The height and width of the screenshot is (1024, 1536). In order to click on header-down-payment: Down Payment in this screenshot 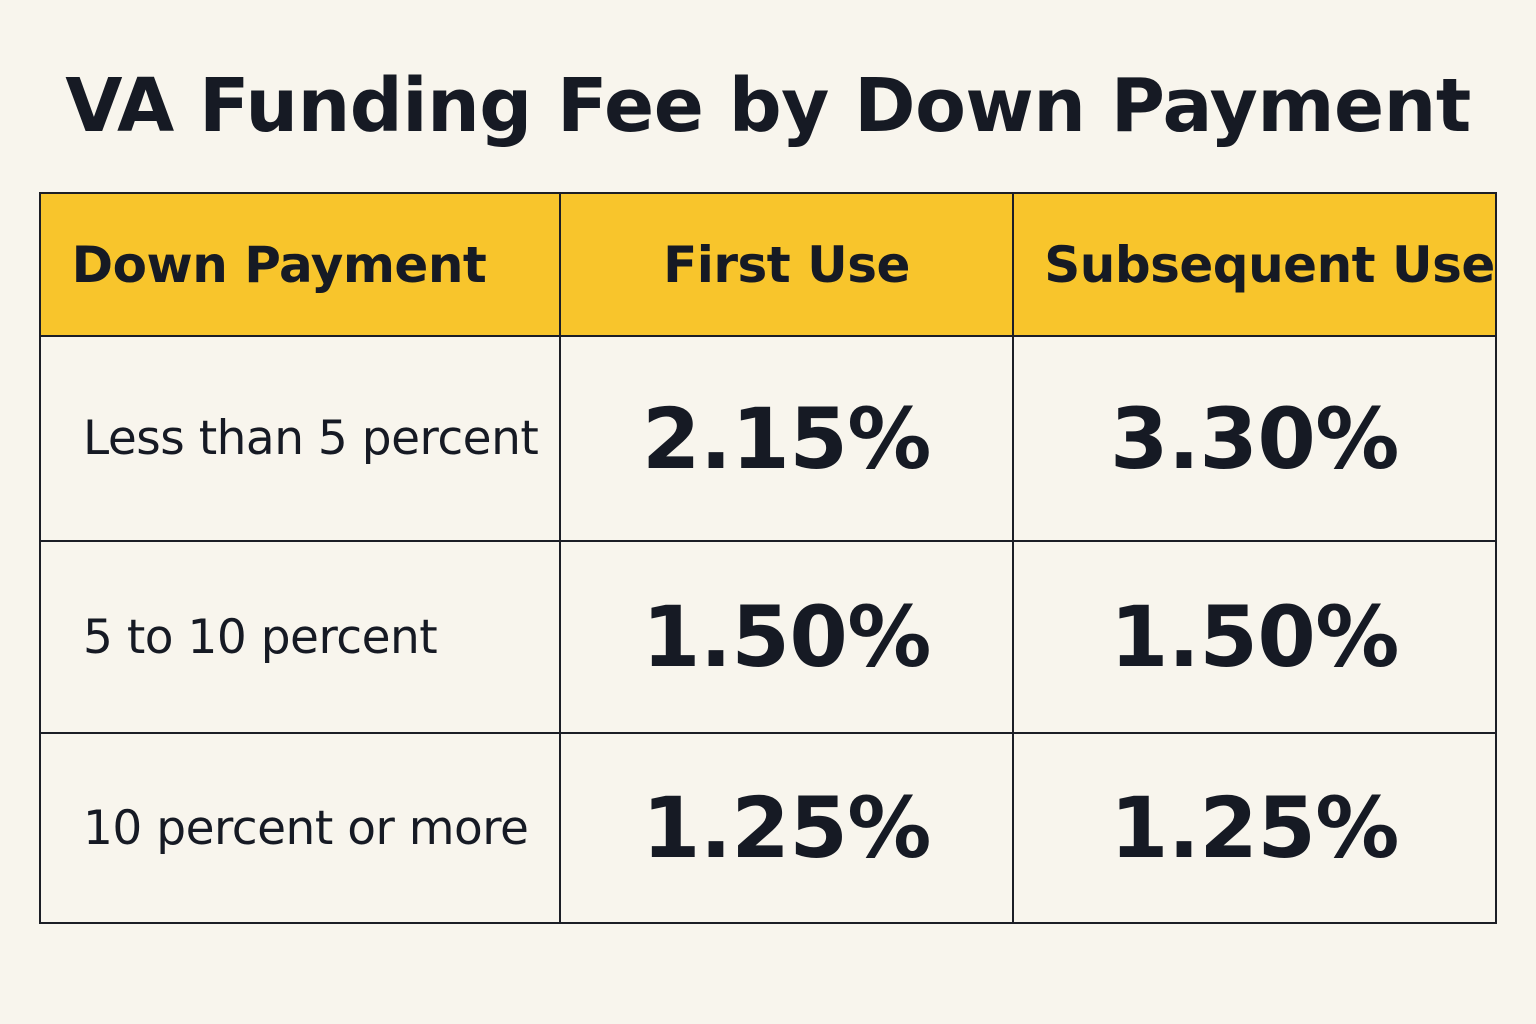, I will do `click(300, 264)`.